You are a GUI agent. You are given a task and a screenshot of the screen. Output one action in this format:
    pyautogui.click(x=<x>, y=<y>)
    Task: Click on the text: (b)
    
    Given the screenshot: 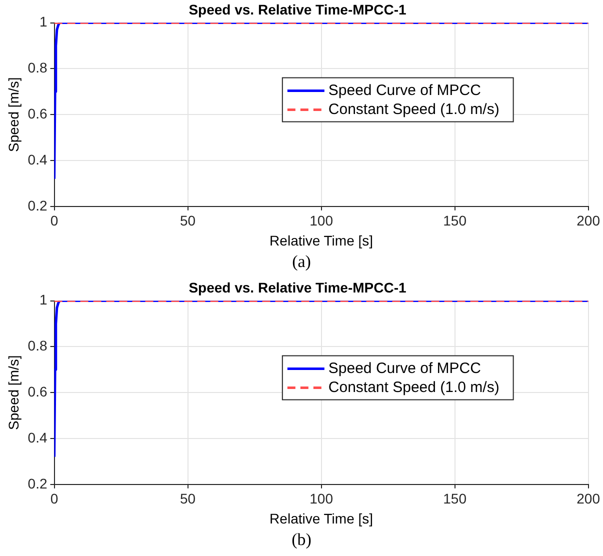 What is the action you would take?
    pyautogui.click(x=301, y=540)
    